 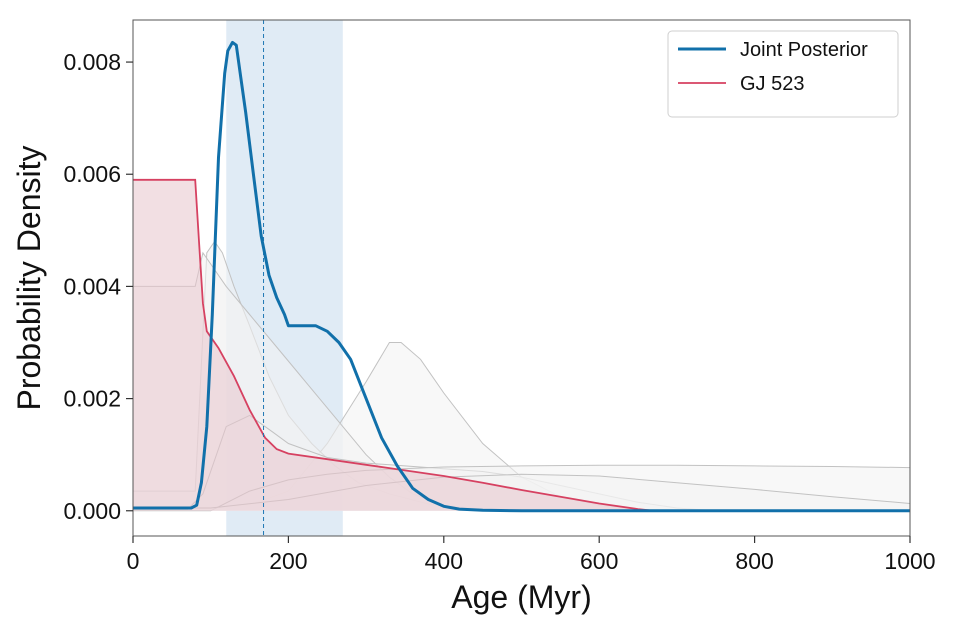 I want to click on x-tick-label: 600, so click(x=599, y=561).